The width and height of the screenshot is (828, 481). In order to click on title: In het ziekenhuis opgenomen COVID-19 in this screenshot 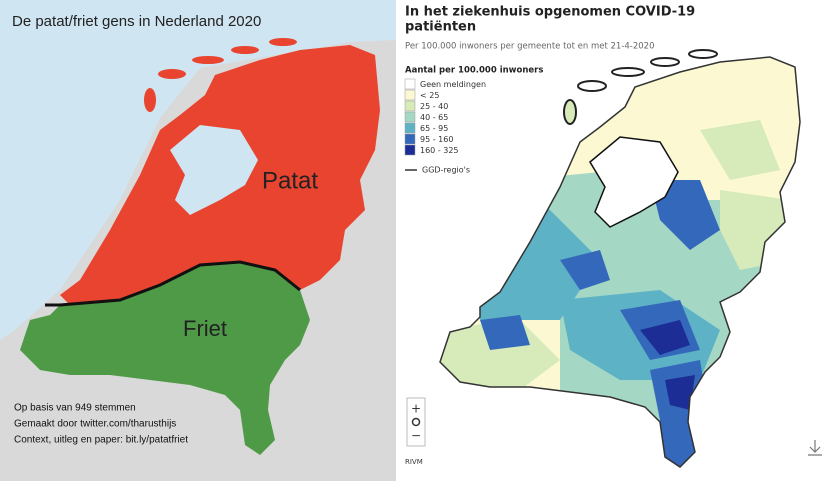, I will do `click(550, 12)`.